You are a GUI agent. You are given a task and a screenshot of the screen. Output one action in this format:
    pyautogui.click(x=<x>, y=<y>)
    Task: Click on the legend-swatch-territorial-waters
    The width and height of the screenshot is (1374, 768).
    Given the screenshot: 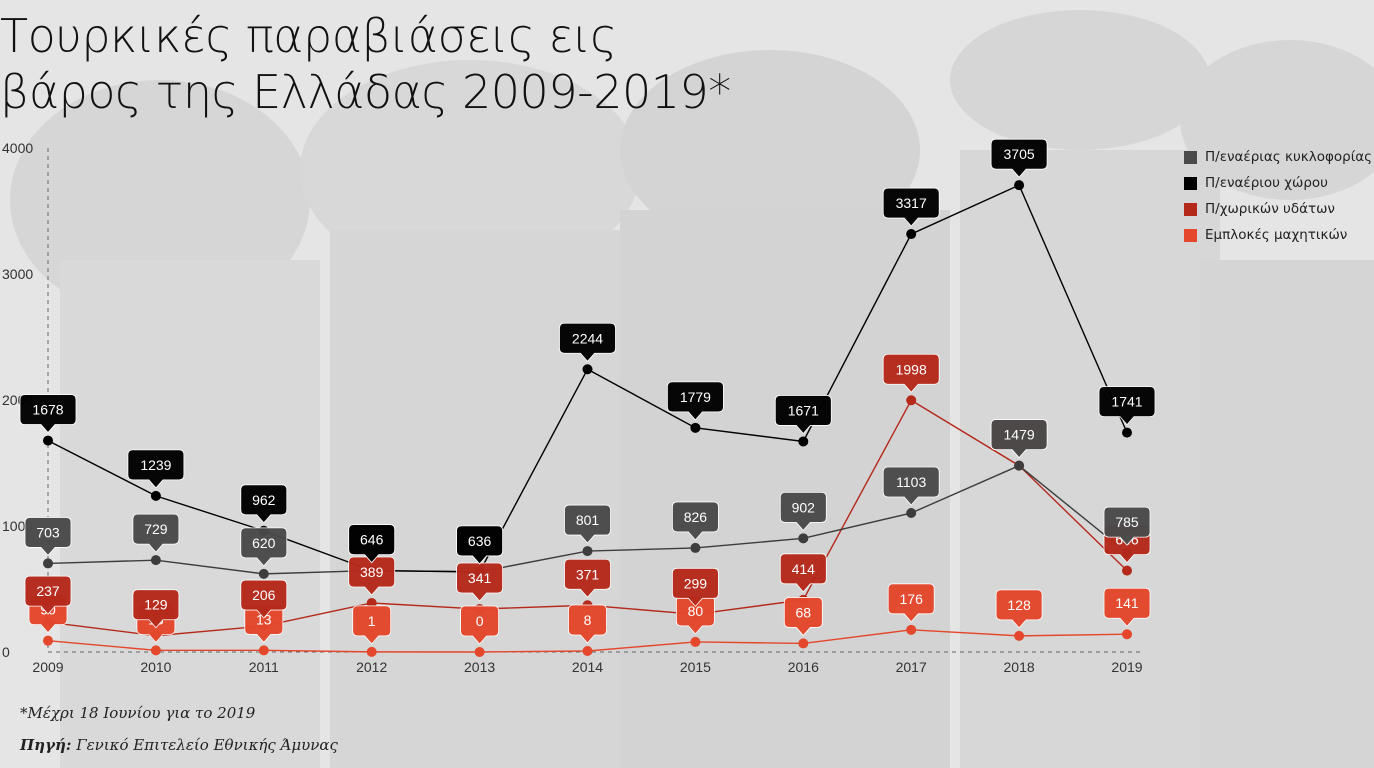 What is the action you would take?
    pyautogui.click(x=1190, y=209)
    